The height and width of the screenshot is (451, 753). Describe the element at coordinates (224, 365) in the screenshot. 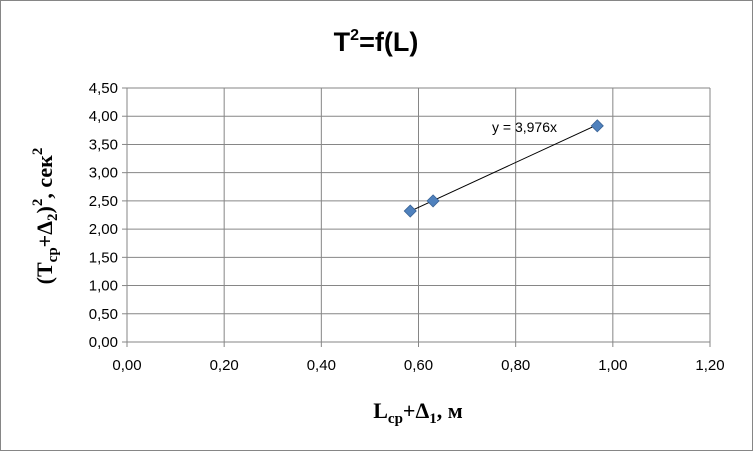

I see `x-tick-label: 0,20` at that location.